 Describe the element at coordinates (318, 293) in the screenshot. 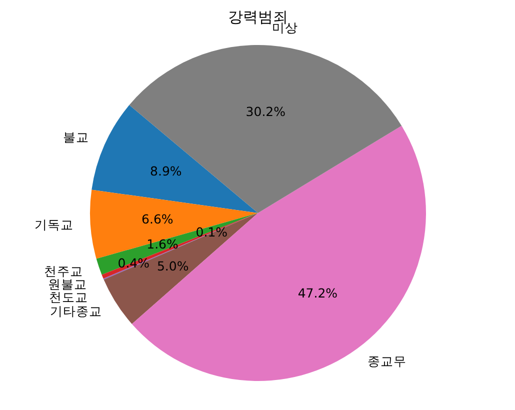

I see `data-label: 47.2%` at that location.